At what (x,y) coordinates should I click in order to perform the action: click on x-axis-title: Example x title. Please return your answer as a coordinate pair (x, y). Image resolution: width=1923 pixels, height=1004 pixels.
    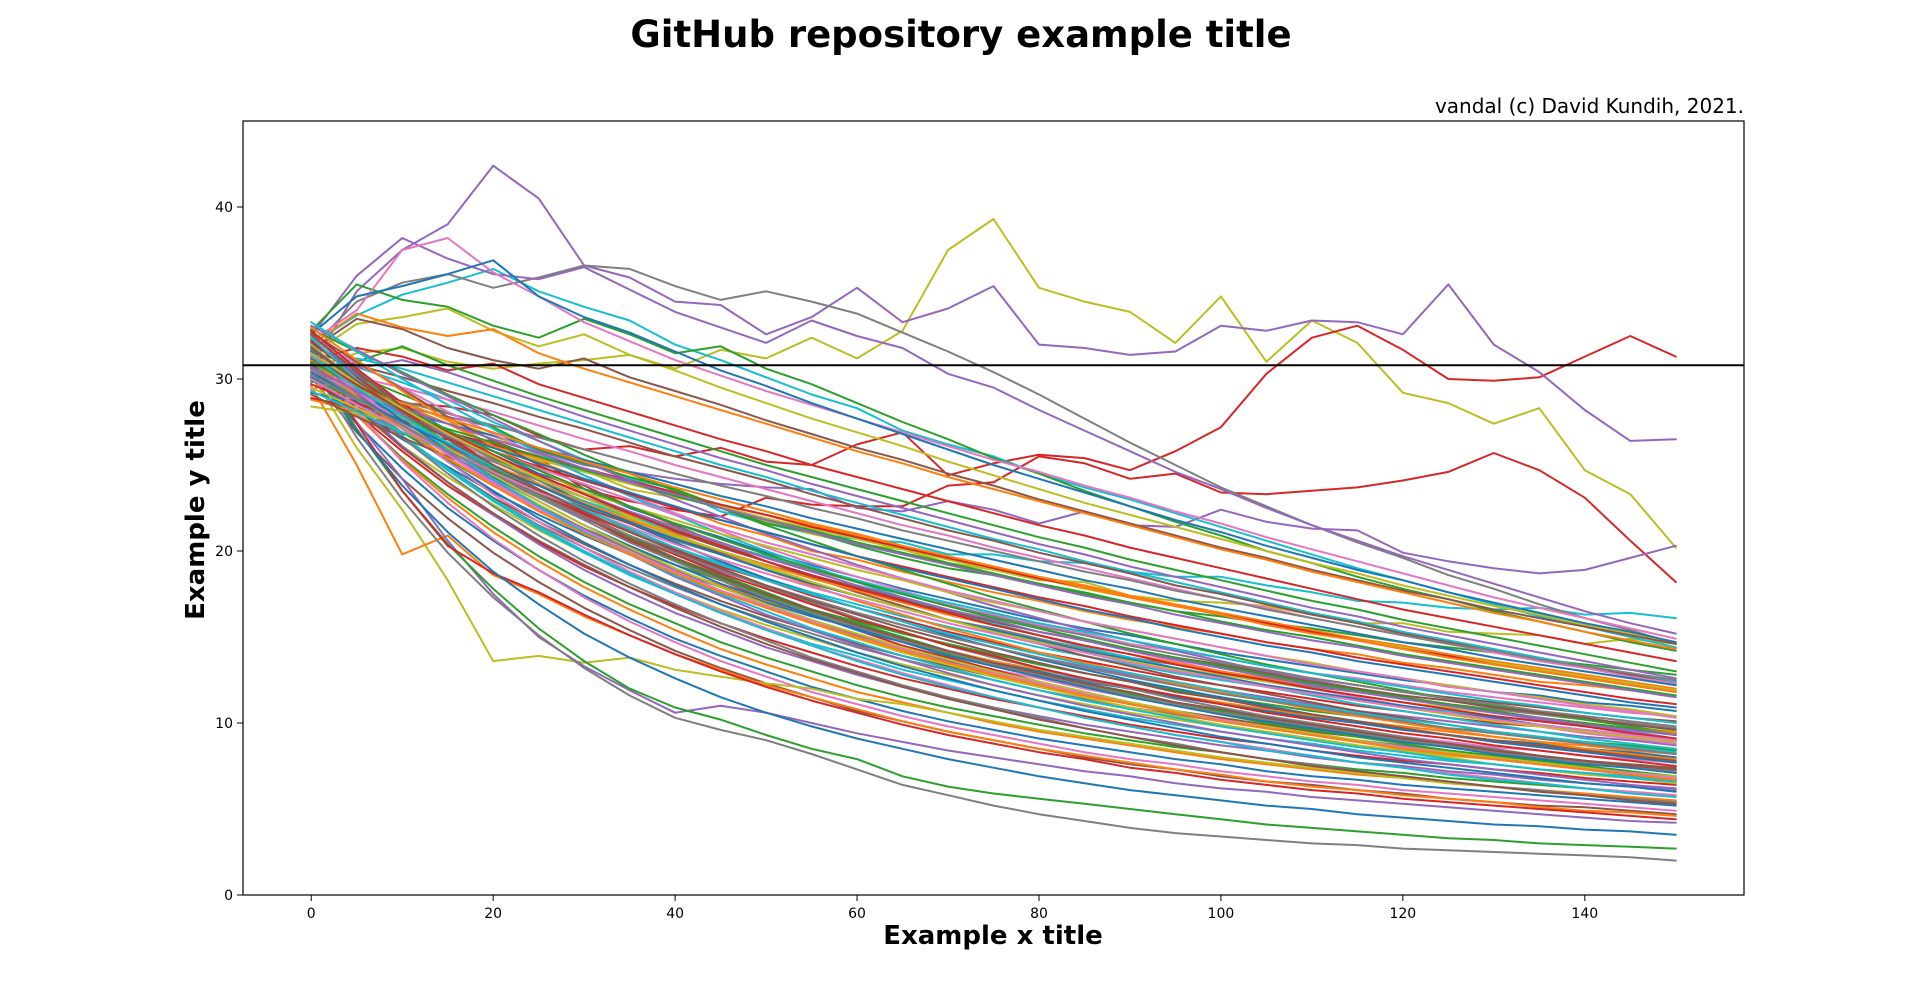
    Looking at the image, I should click on (993, 936).